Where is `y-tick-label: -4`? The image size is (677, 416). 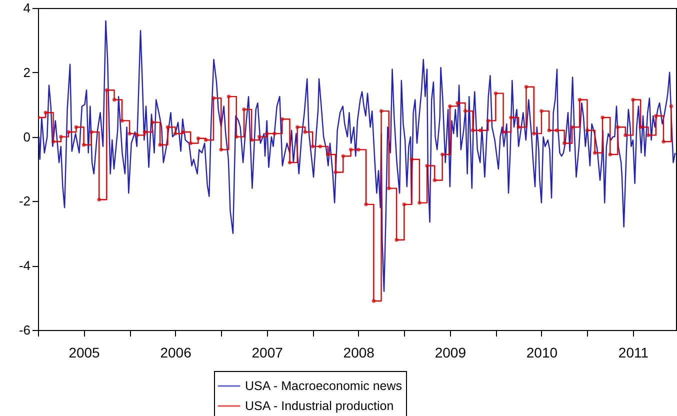 y-tick-label: -4 is located at coordinates (24, 266).